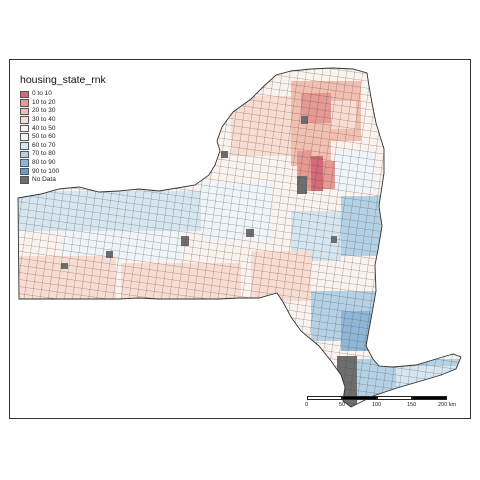  I want to click on legend-label: 20 to 30, so click(44, 111).